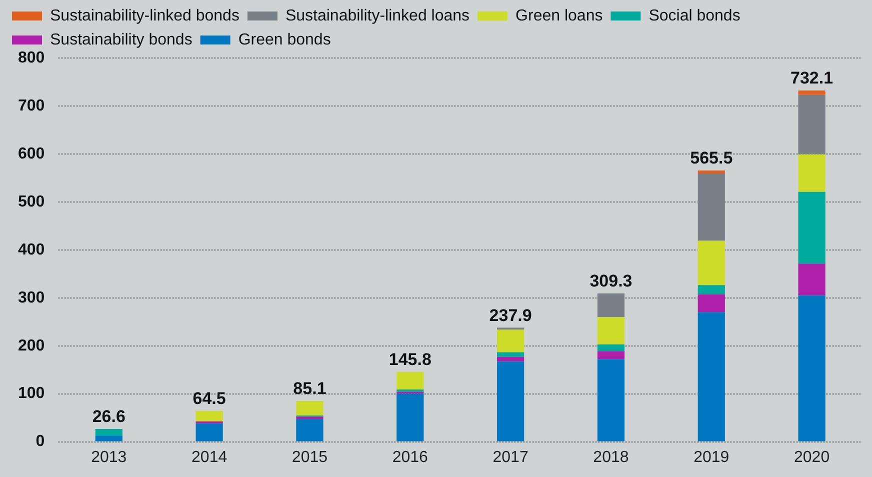 The height and width of the screenshot is (477, 872). What do you see at coordinates (712, 457) in the screenshot?
I see `x-tick-label: 2019` at bounding box center [712, 457].